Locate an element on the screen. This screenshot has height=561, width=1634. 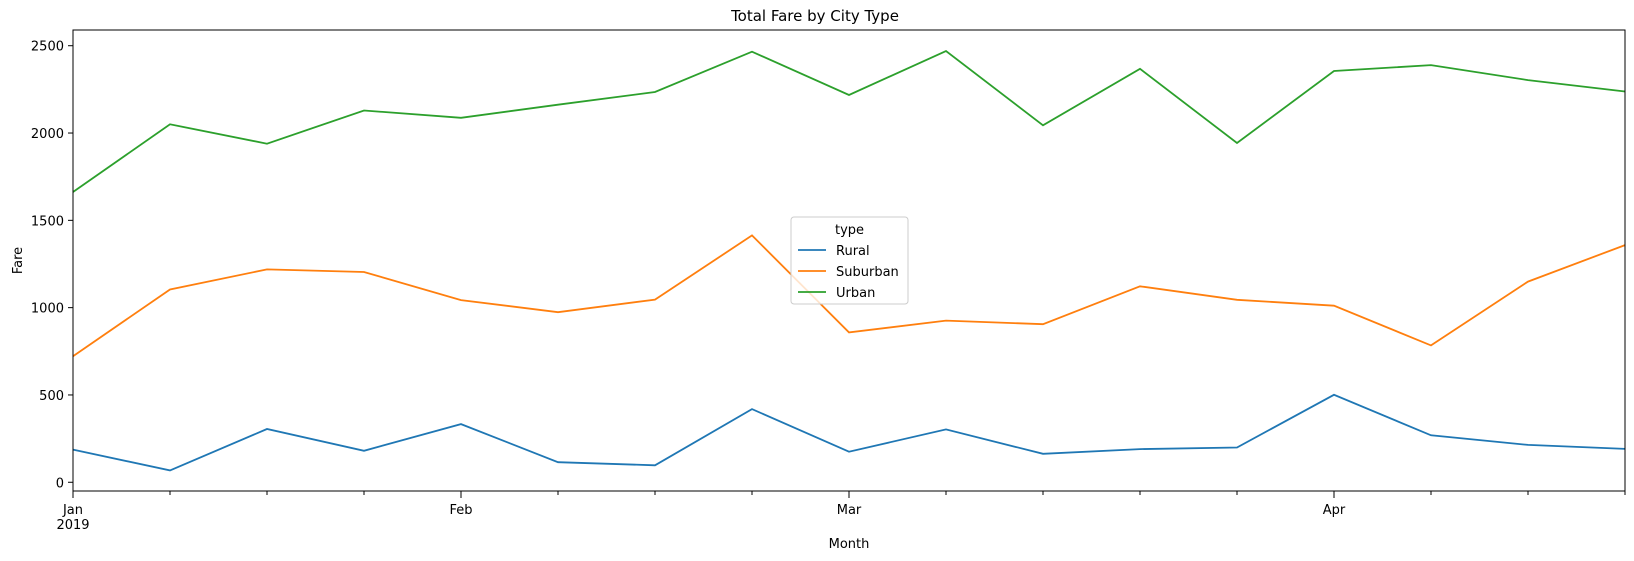
x-tick-label: Feb is located at coordinates (460, 510).